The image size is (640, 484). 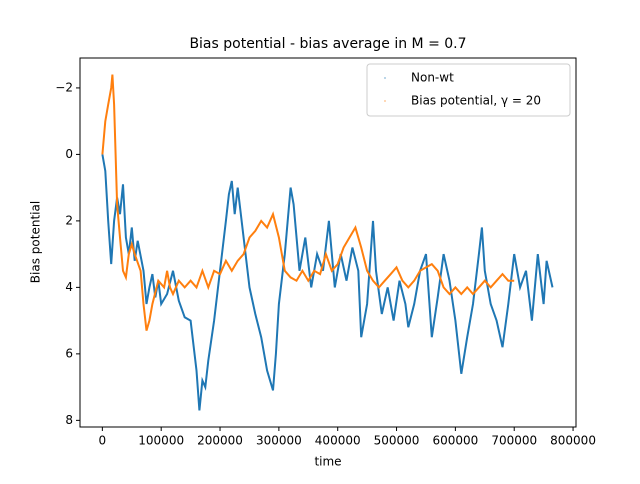 I want to click on x-tick-label: 700000, so click(x=514, y=441).